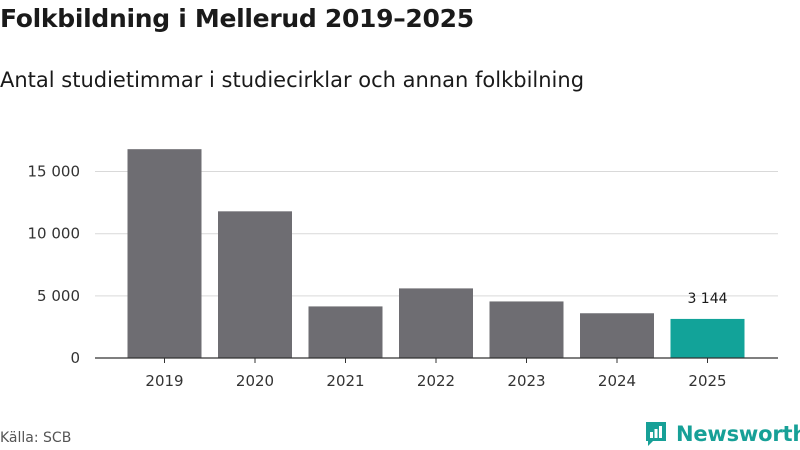  What do you see at coordinates (436, 323) in the screenshot?
I see `bar-2022` at bounding box center [436, 323].